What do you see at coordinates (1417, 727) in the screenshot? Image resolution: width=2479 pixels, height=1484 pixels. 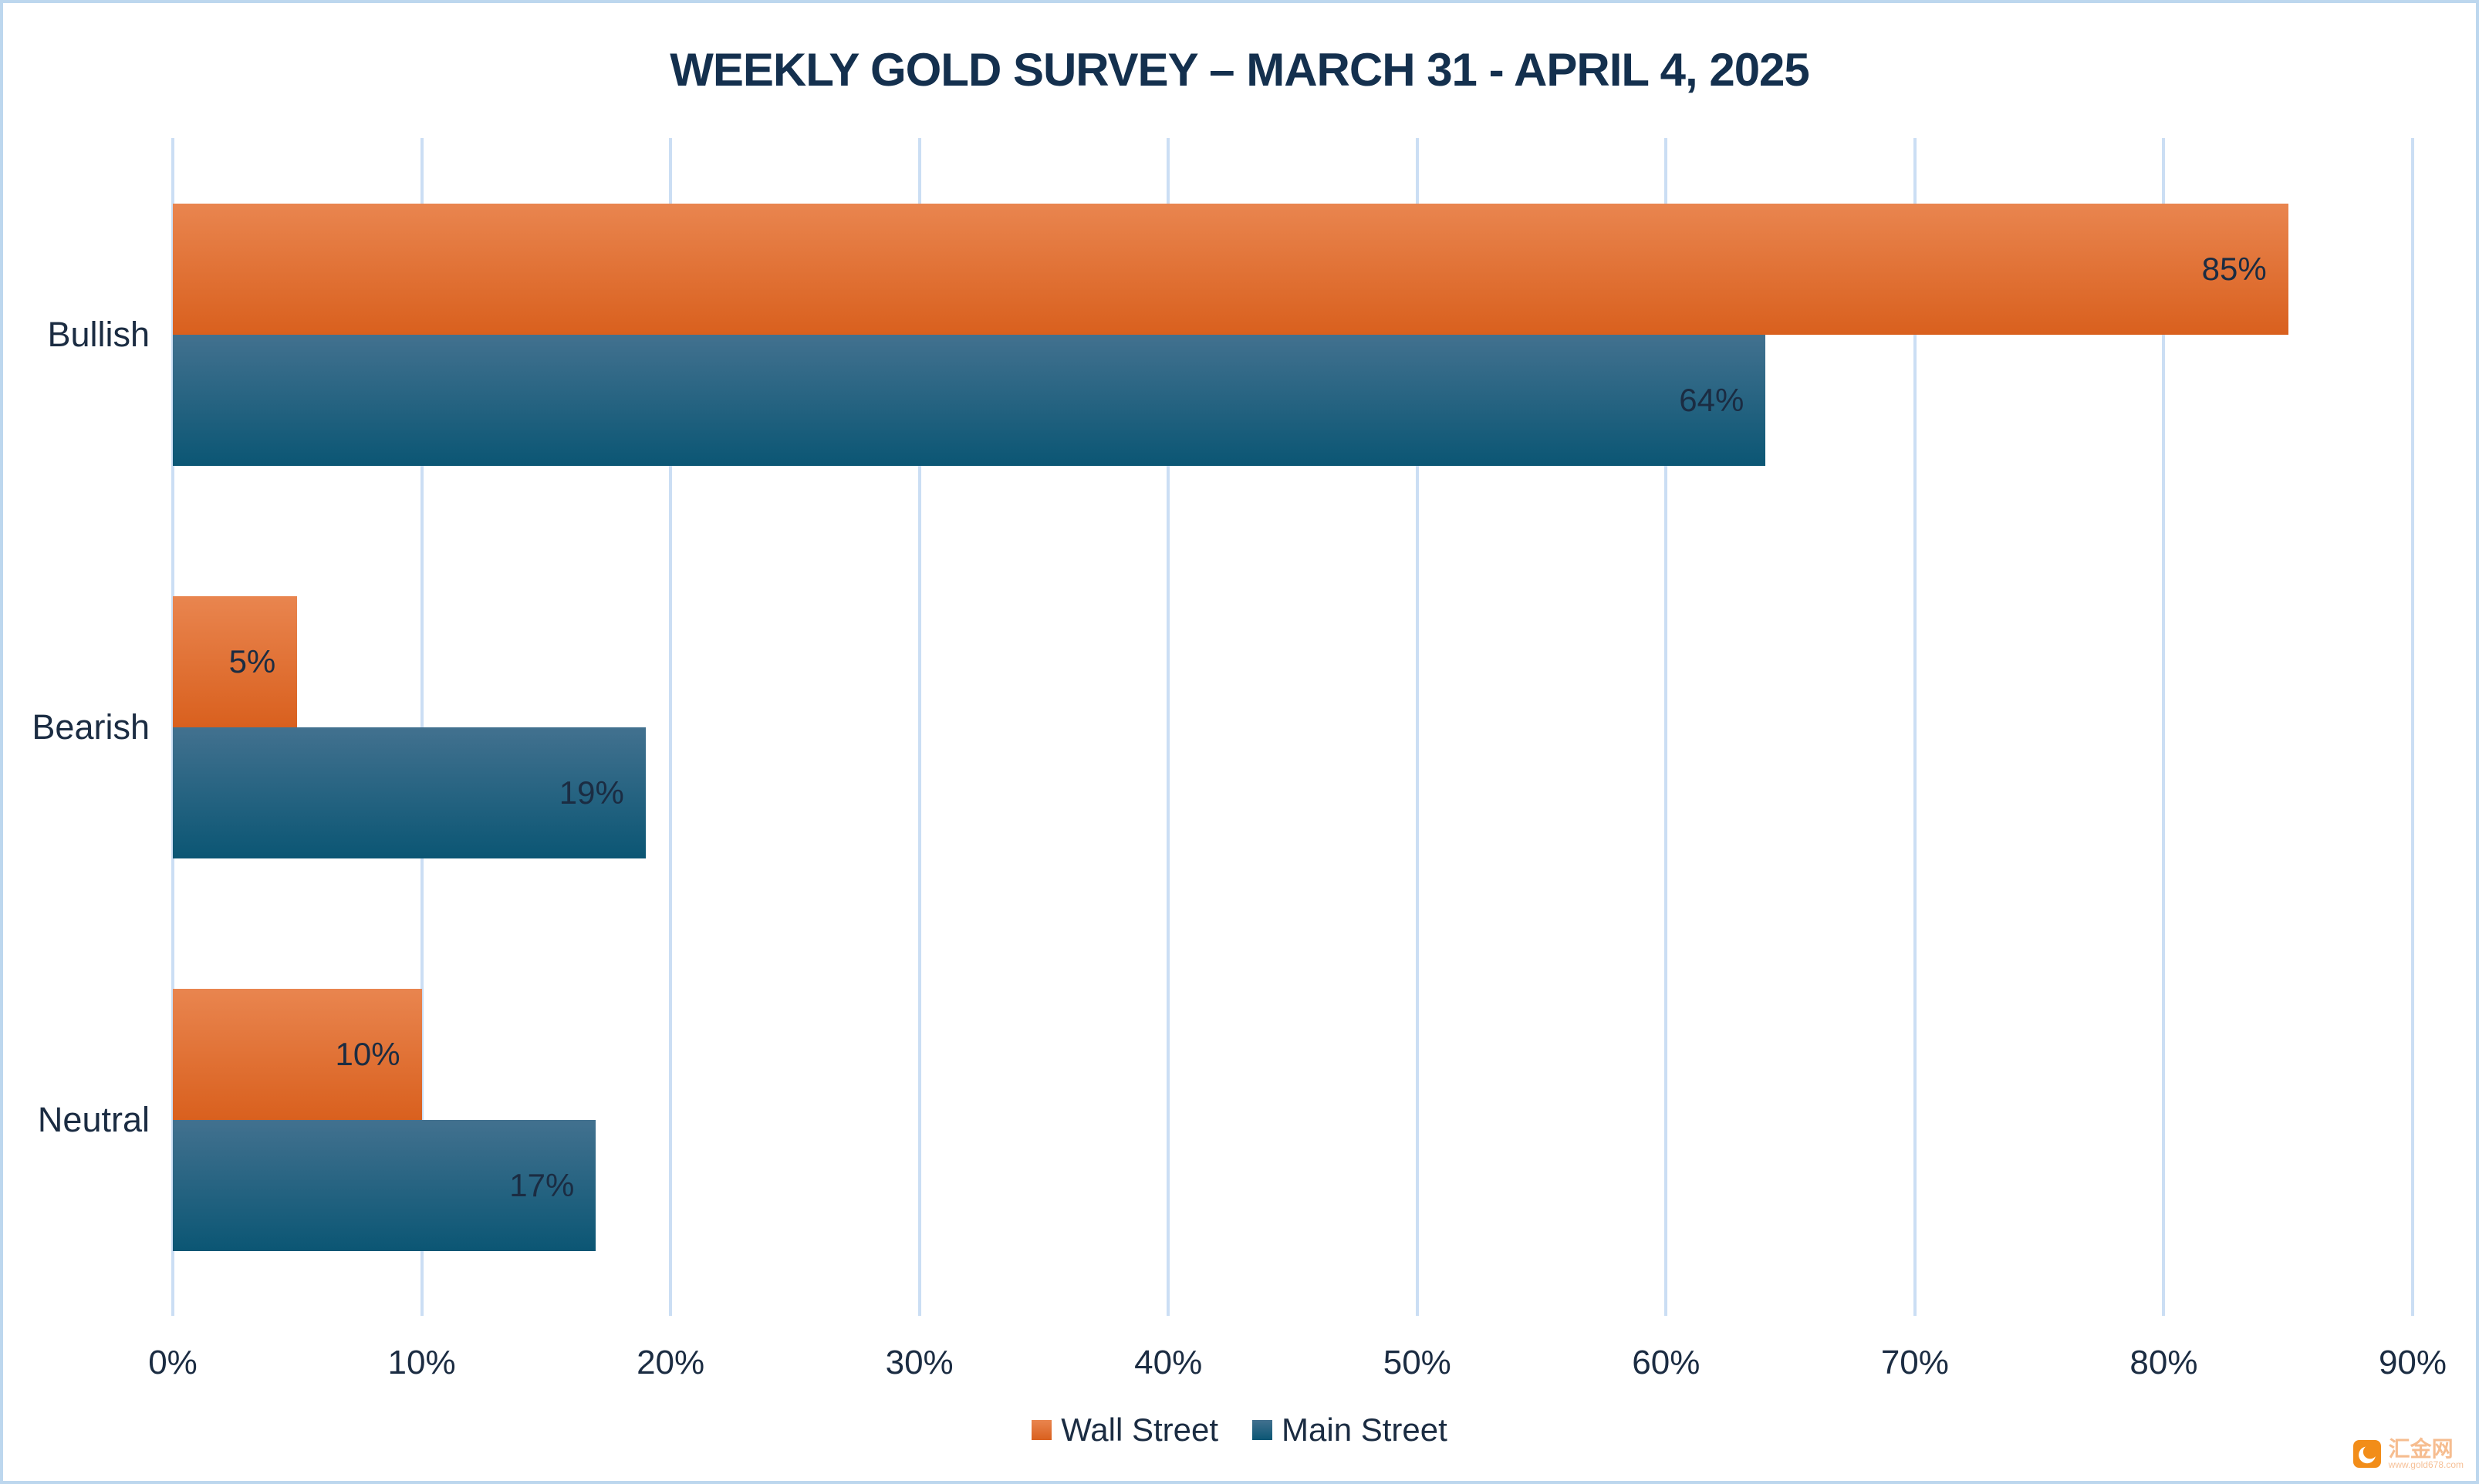 I see `gridline-50-` at bounding box center [1417, 727].